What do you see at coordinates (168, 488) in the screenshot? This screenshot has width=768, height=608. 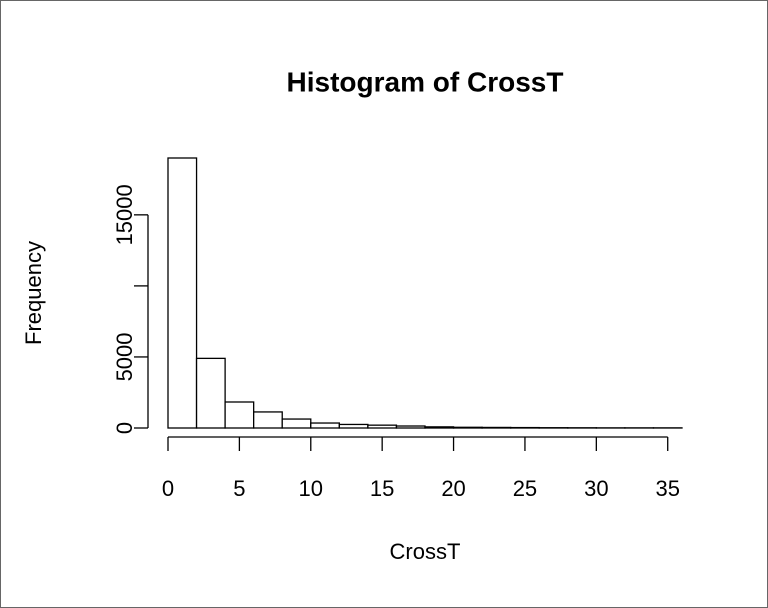 I see `x-tick-label: 0` at bounding box center [168, 488].